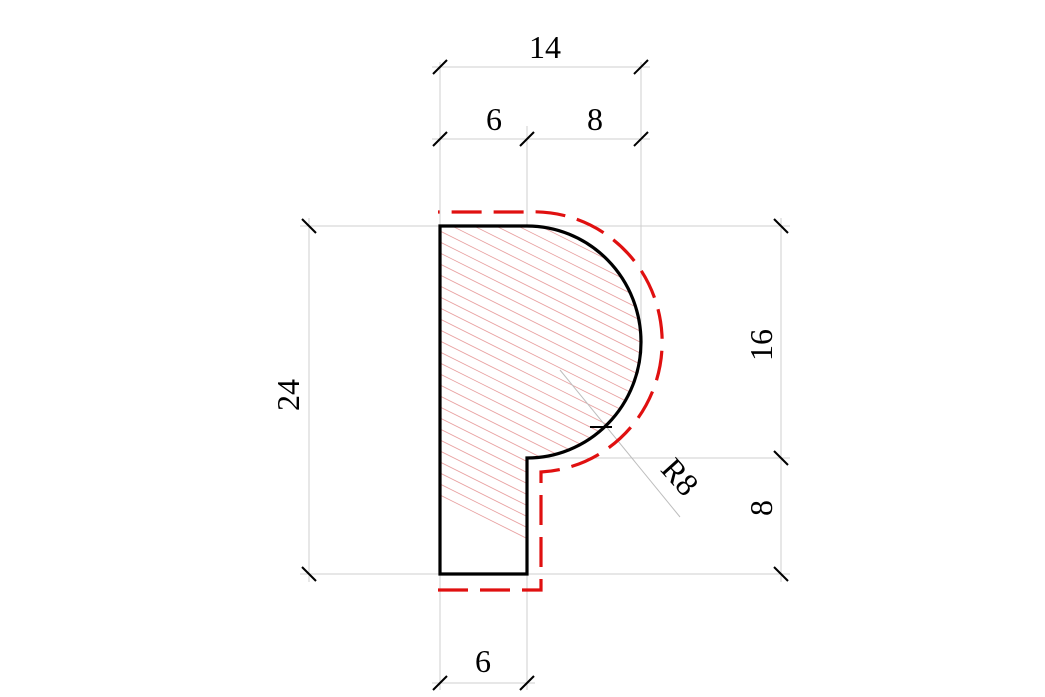 This screenshot has height=697, width=1045. Describe the element at coordinates (288, 395) in the screenshot. I see `dim-total-height: 24` at that location.